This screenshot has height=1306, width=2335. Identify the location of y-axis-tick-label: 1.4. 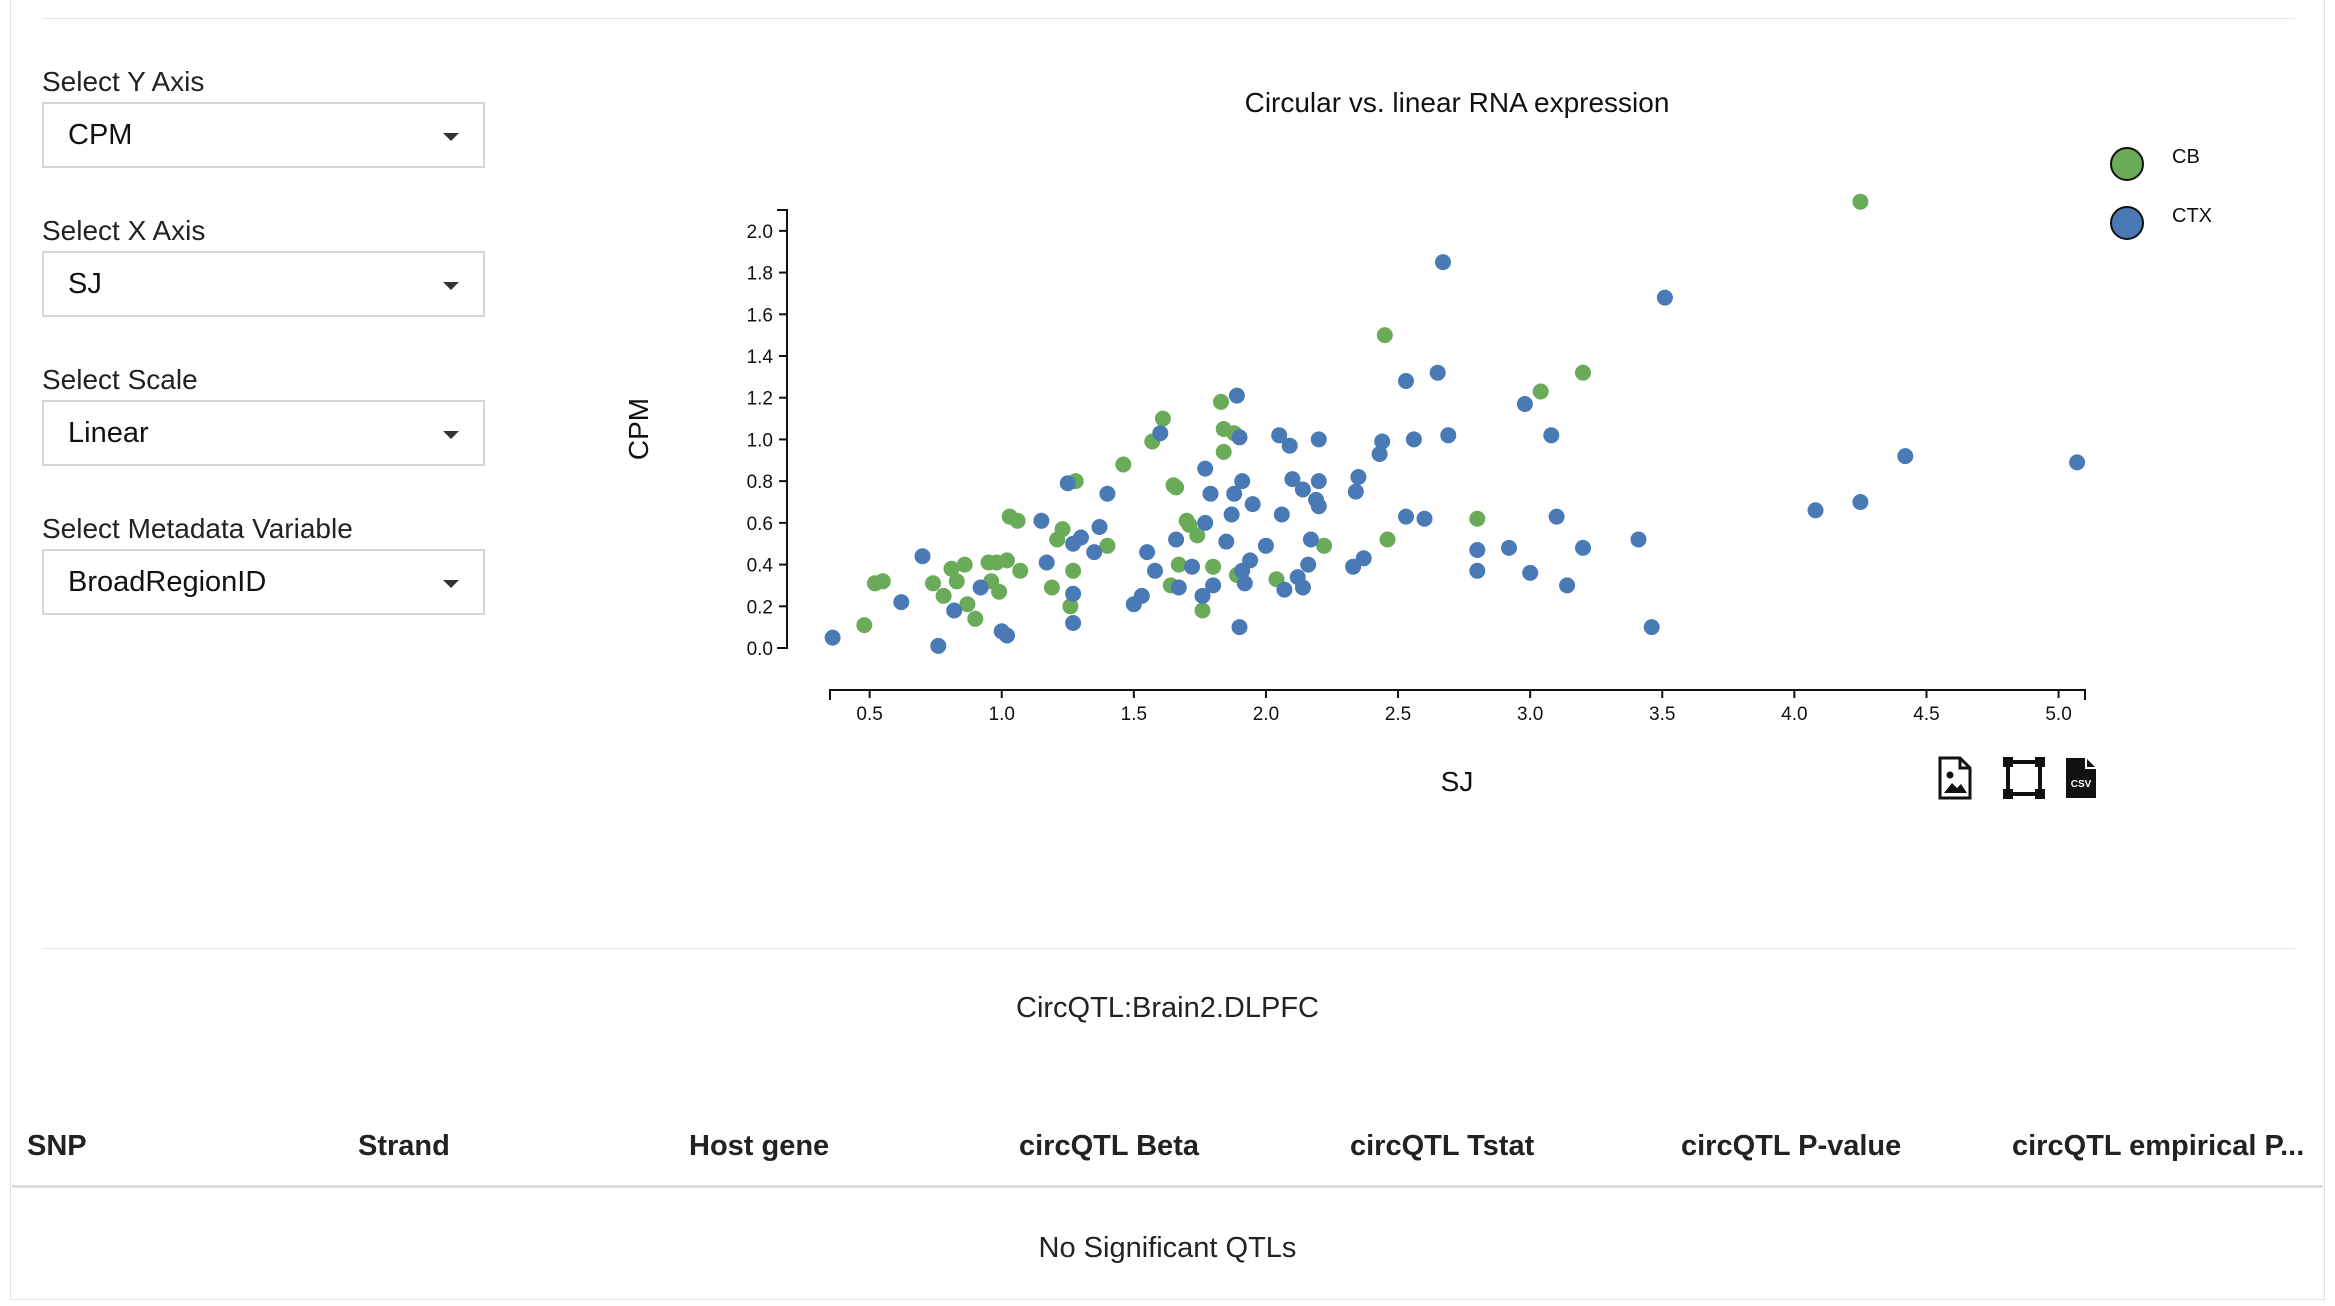
(760, 357).